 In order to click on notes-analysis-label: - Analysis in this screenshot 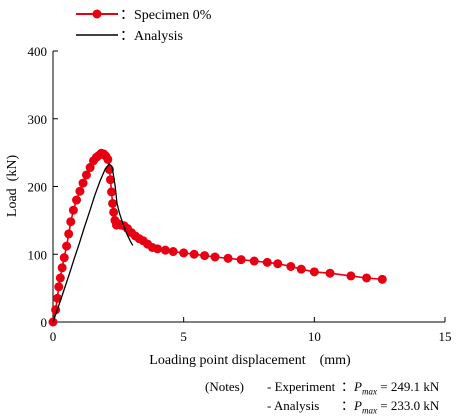, I will do `click(293, 405)`.